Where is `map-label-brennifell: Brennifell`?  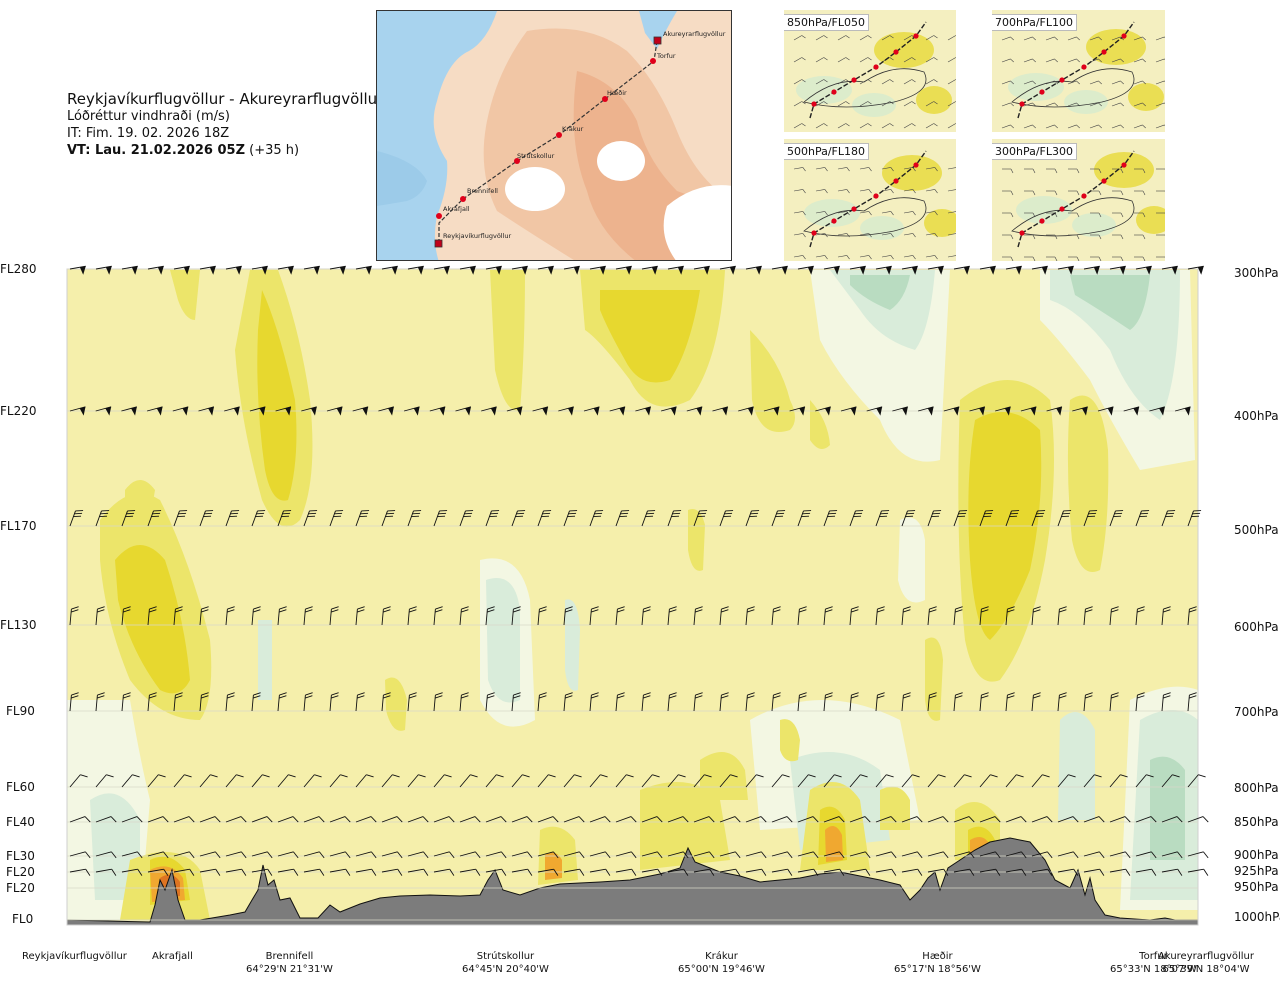
map-label-brennifell: Brennifell is located at coordinates (482, 191).